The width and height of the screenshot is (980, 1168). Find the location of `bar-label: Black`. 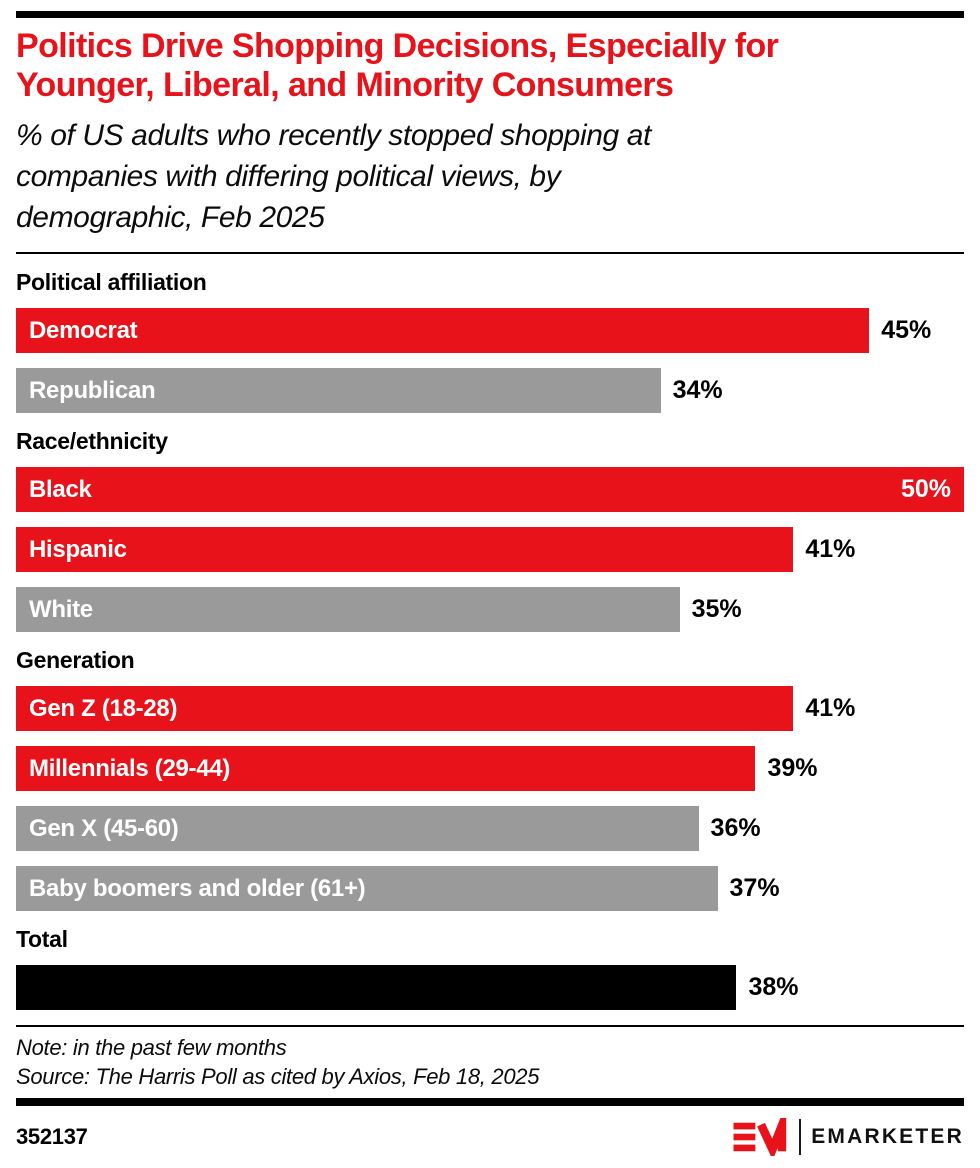

bar-label: Black is located at coordinates (60, 489).